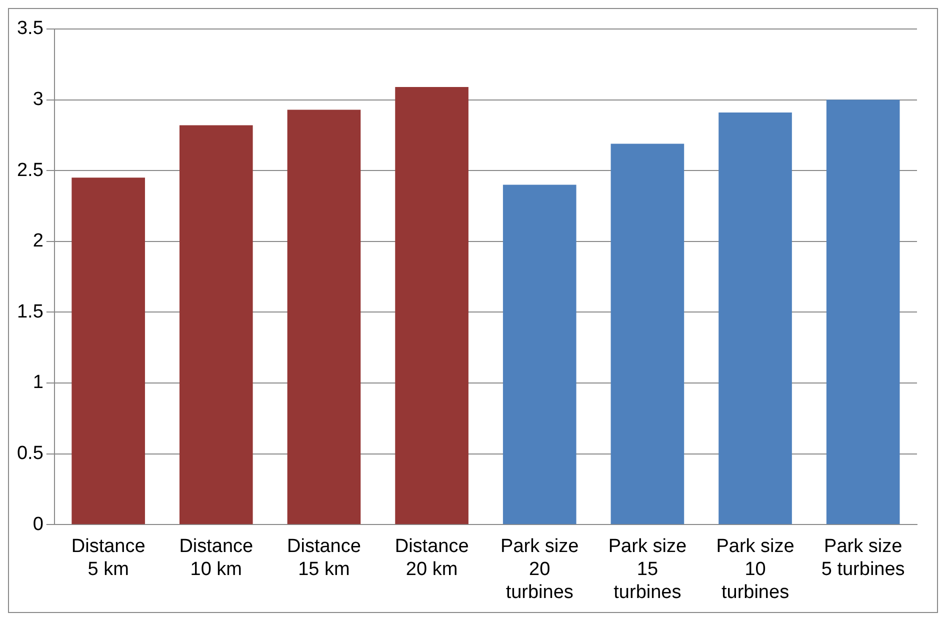  What do you see at coordinates (539, 569) in the screenshot?
I see `x-tick-label: Park size 20 turbines` at bounding box center [539, 569].